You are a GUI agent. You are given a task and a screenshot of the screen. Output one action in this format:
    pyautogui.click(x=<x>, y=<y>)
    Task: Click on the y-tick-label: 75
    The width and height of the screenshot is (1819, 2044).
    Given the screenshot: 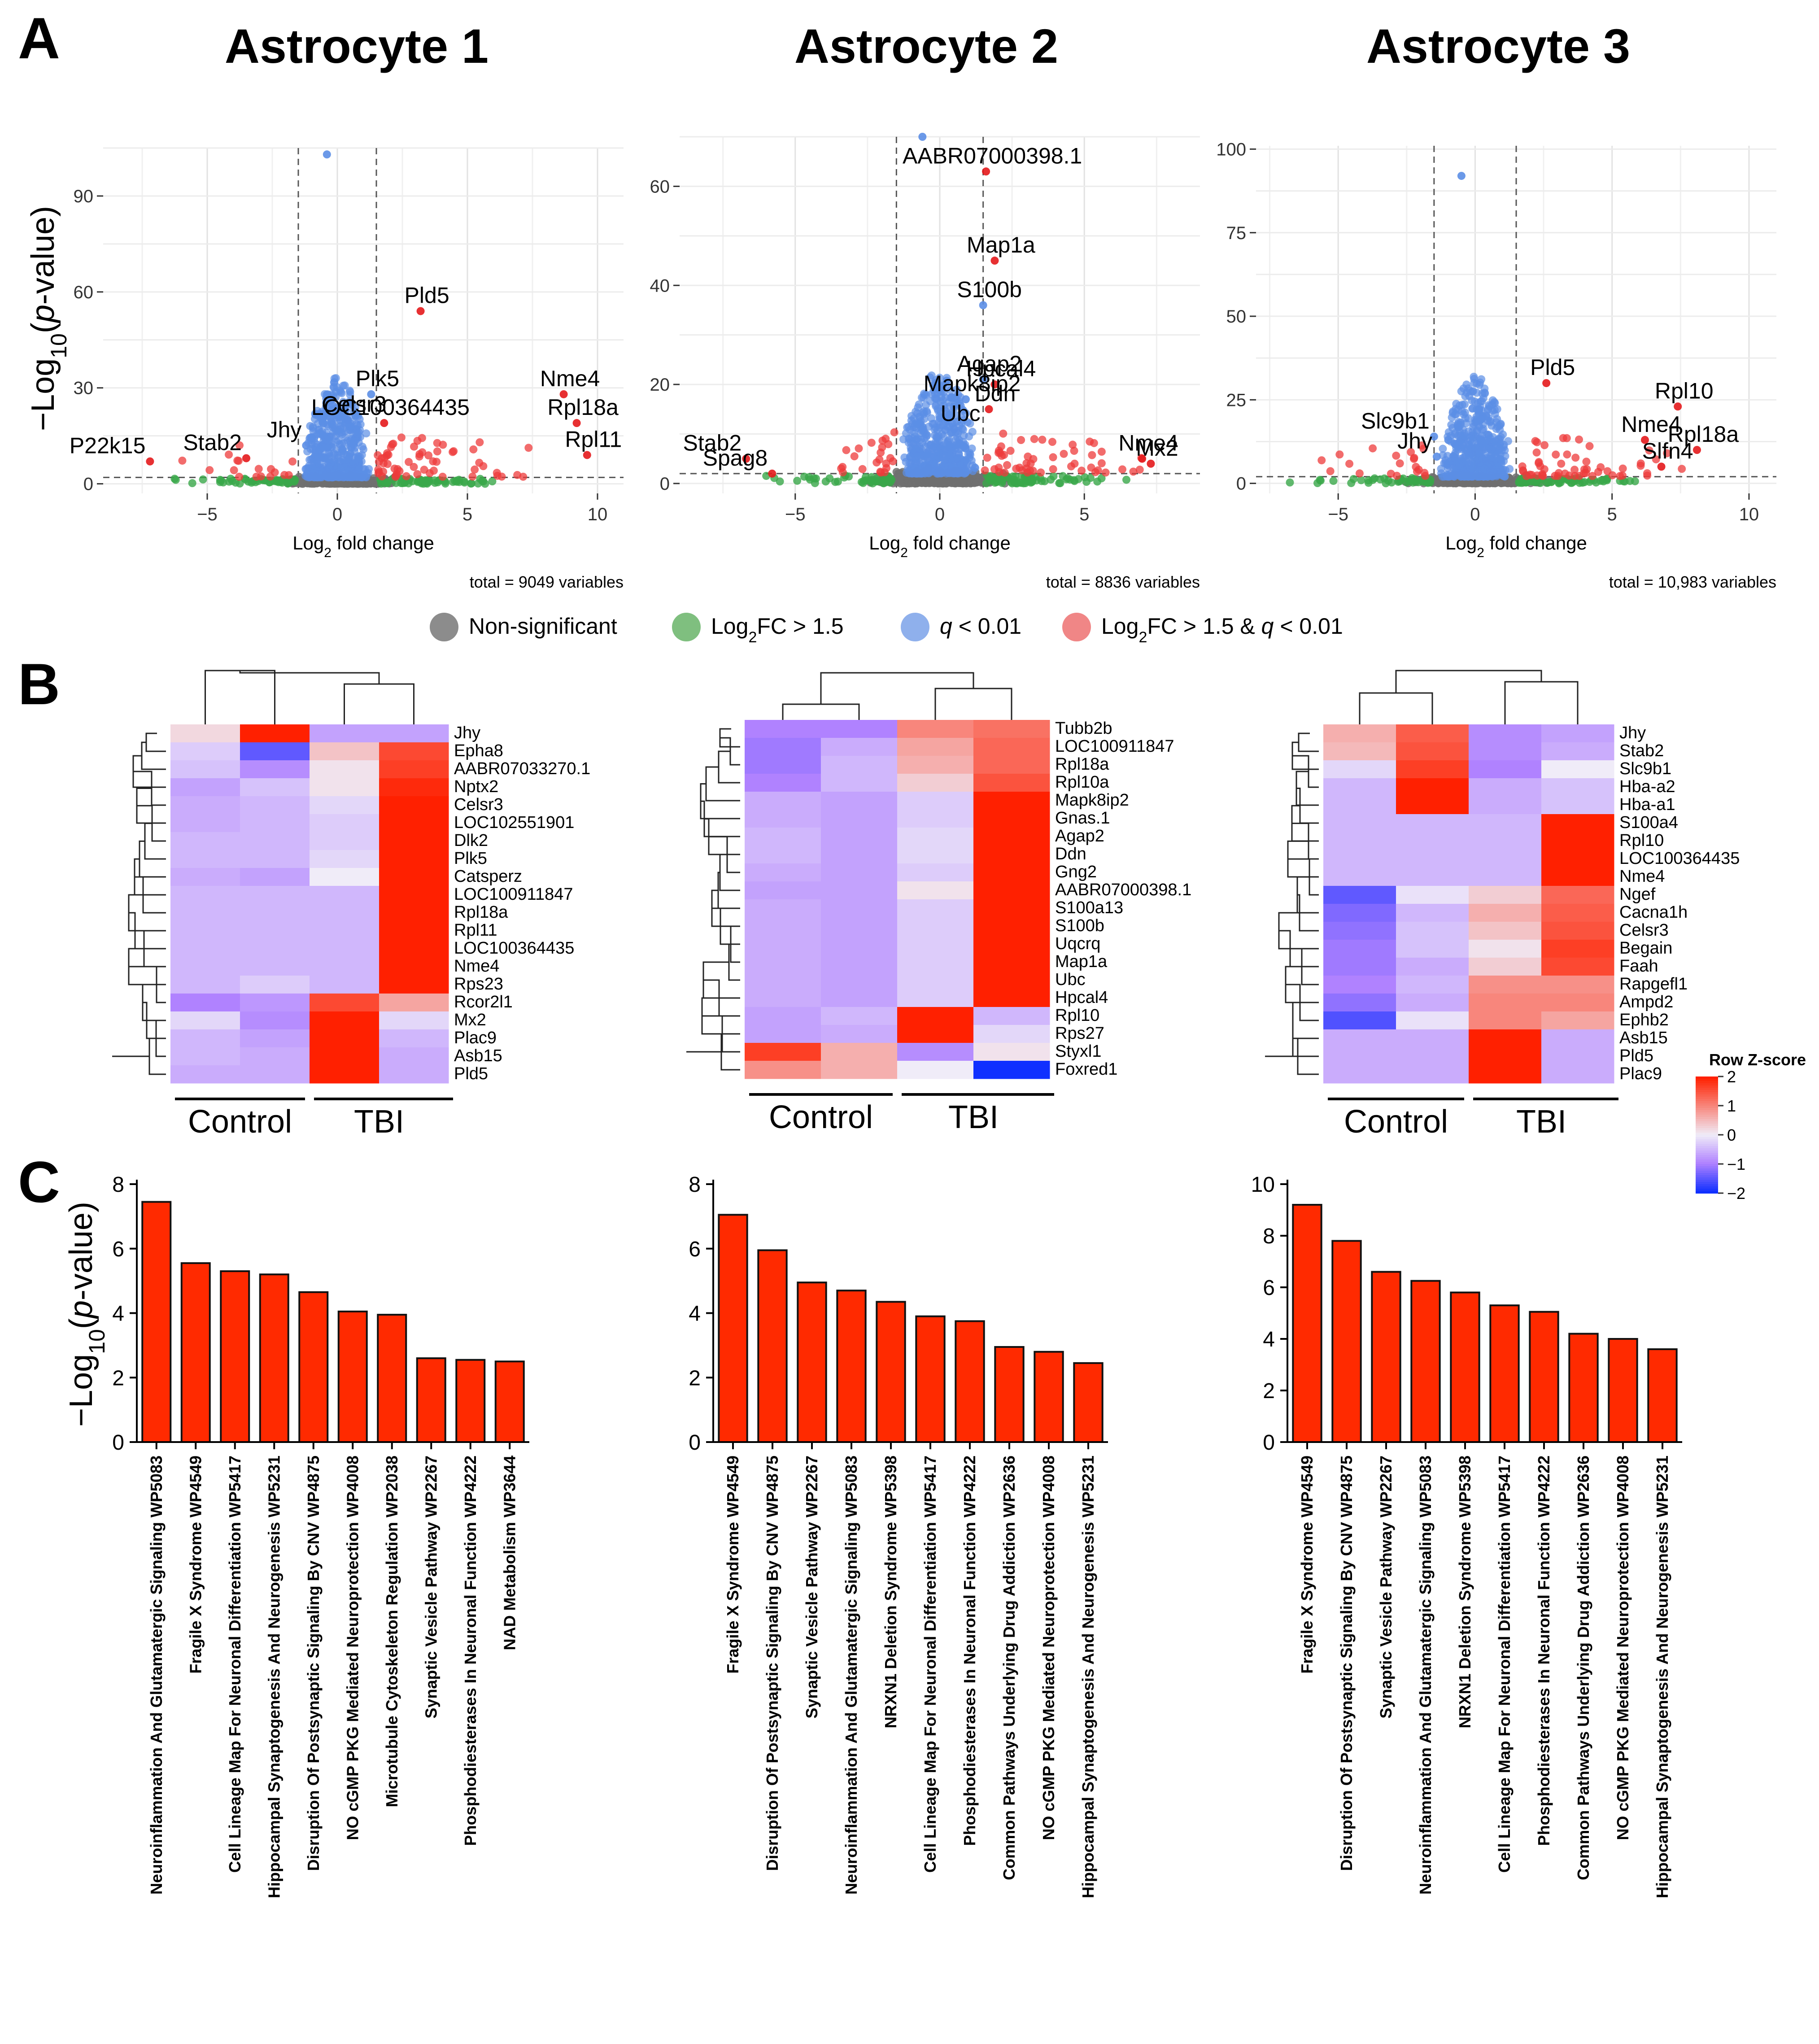 What is the action you would take?
    pyautogui.click(x=1237, y=233)
    